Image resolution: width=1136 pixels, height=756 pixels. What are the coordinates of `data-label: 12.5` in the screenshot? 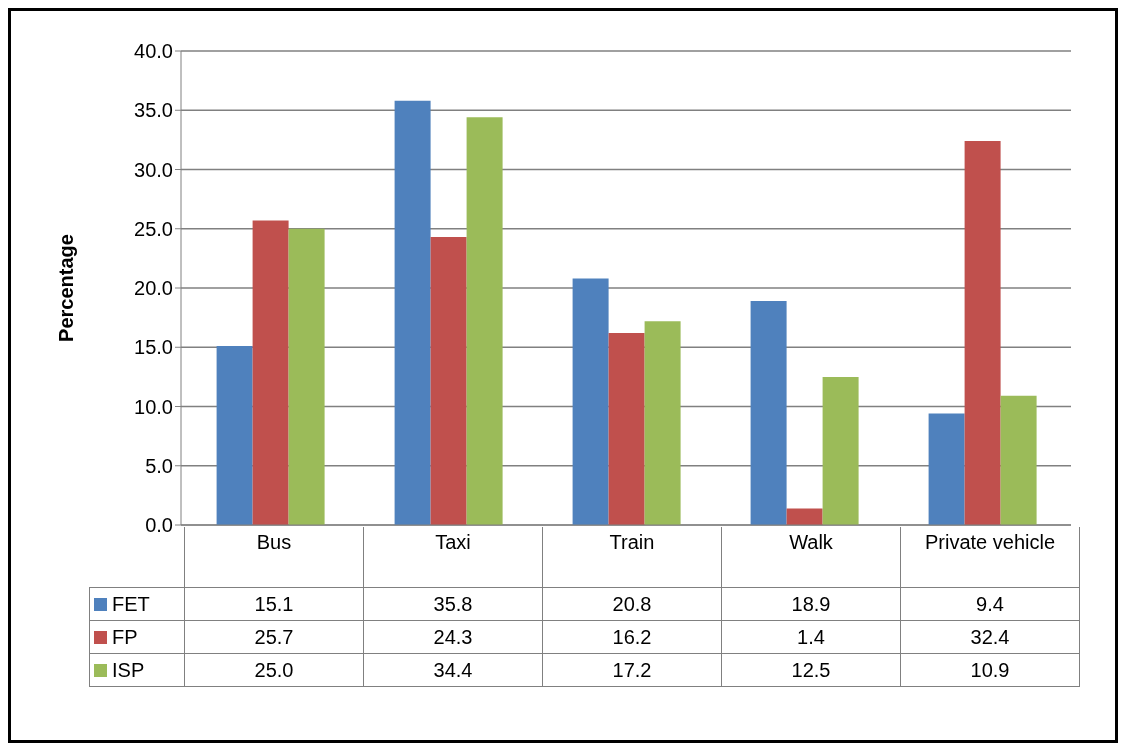 It's located at (811, 670).